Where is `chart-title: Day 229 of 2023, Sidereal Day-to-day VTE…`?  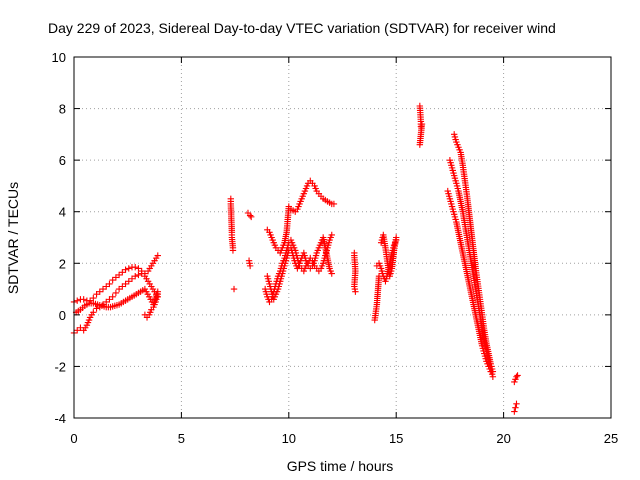
chart-title: Day 229 of 2023, Sidereal Day-to-day VTE… is located at coordinates (302, 28).